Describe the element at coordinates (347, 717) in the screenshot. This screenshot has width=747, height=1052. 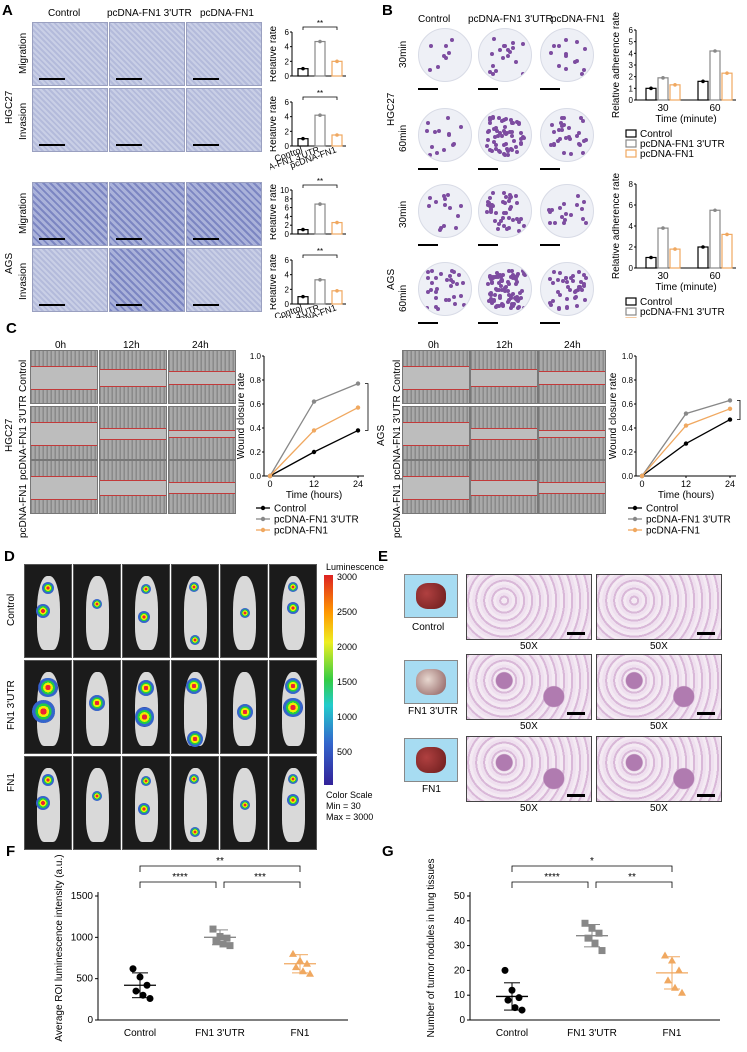
I see `colorbar-tick: 1000` at that location.